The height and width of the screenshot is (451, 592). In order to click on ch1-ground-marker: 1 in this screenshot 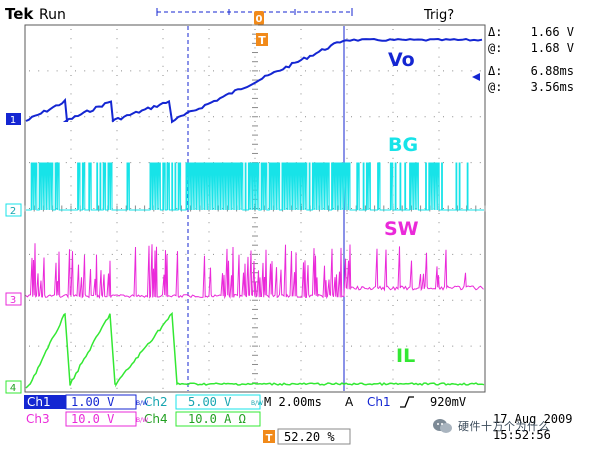, I will do `click(13, 119)`.